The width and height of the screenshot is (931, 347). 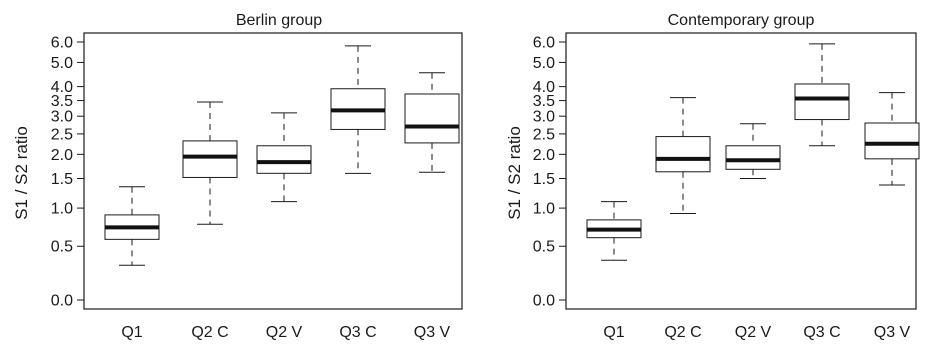 I want to click on chart-title: Contemporary group, so click(x=741, y=20).